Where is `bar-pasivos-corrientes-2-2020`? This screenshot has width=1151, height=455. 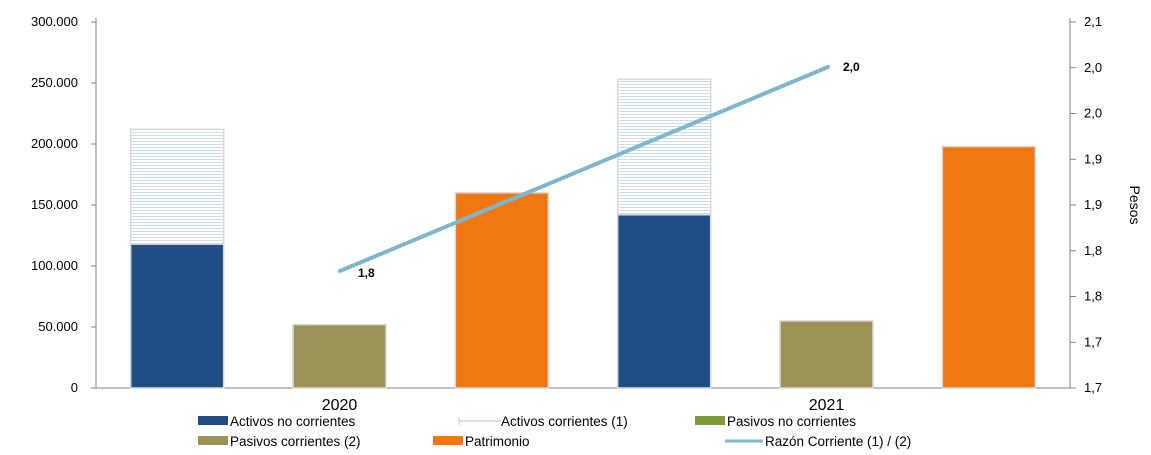 bar-pasivos-corrientes-2-2020 is located at coordinates (339, 356).